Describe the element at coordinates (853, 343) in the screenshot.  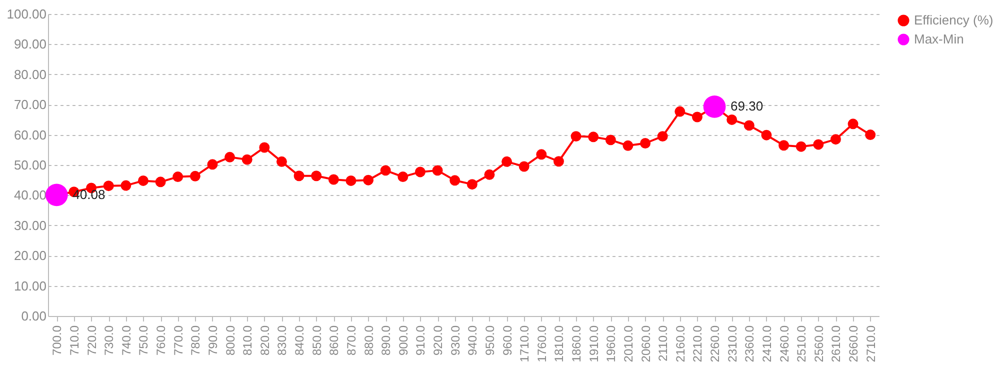
I see `x-tick-label: 2660.0` at that location.